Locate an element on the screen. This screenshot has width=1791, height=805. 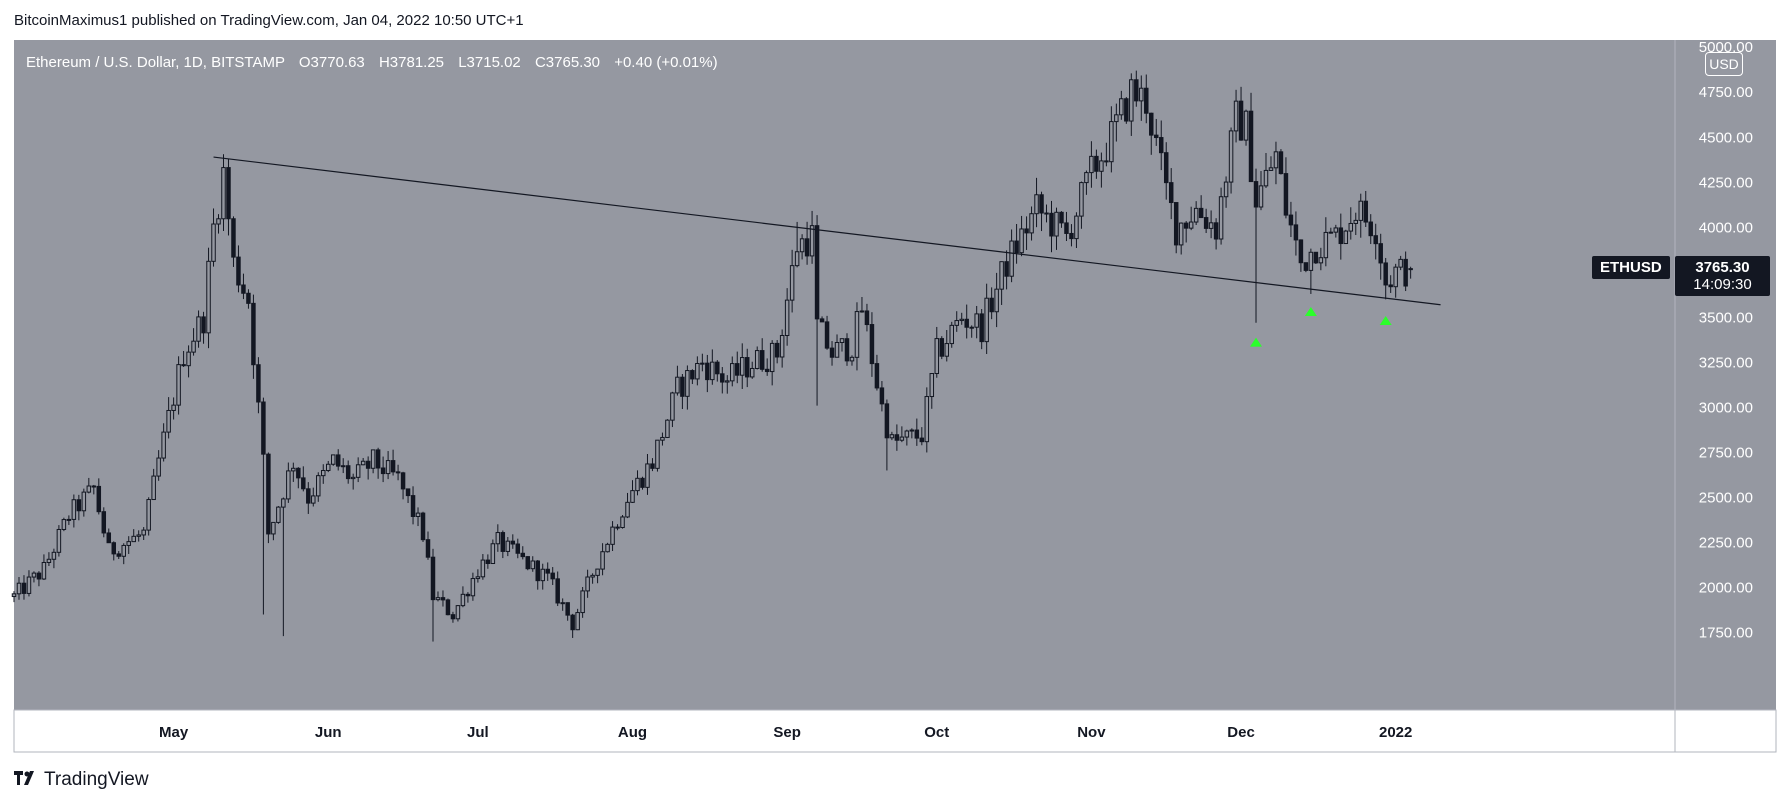
trendline is located at coordinates (827, 231).